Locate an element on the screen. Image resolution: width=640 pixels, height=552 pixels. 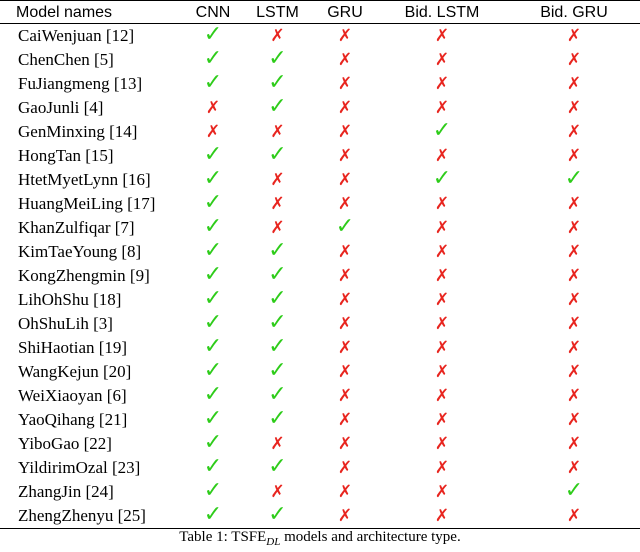
lstm-cell: ✗ is located at coordinates (277, 204).